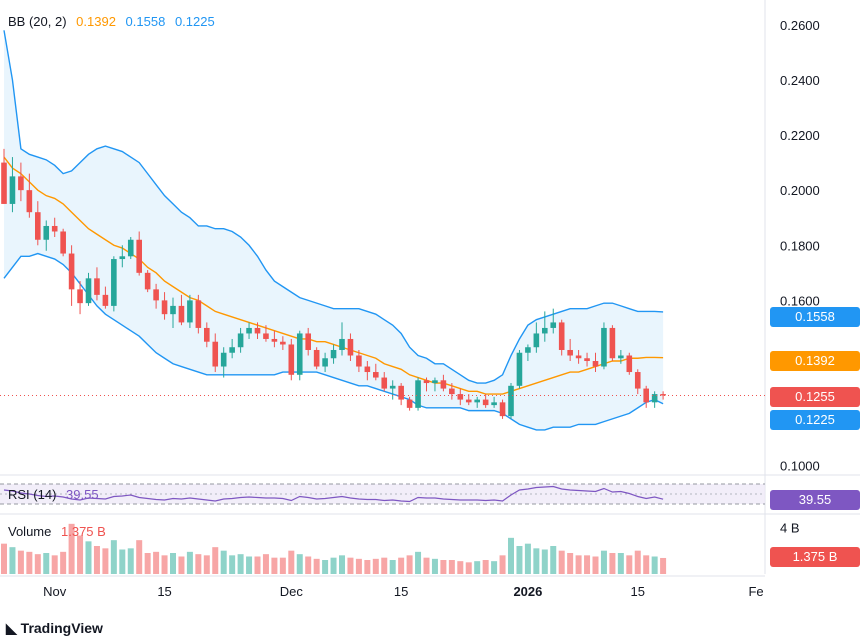  I want to click on price-tag-volume: 1.375 B, so click(815, 557).